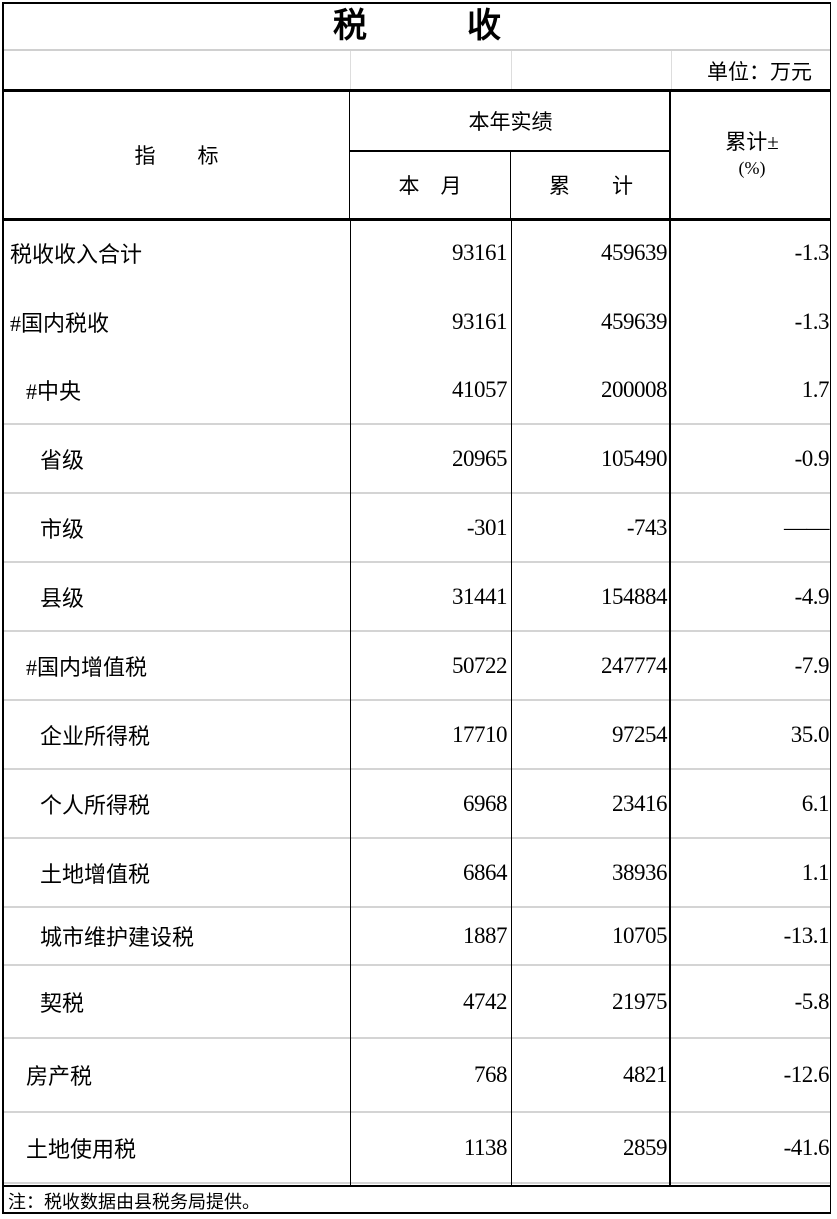 This screenshot has width=837, height=1219. Describe the element at coordinates (417, 27) in the screenshot. I see `table-title: 税收` at that location.